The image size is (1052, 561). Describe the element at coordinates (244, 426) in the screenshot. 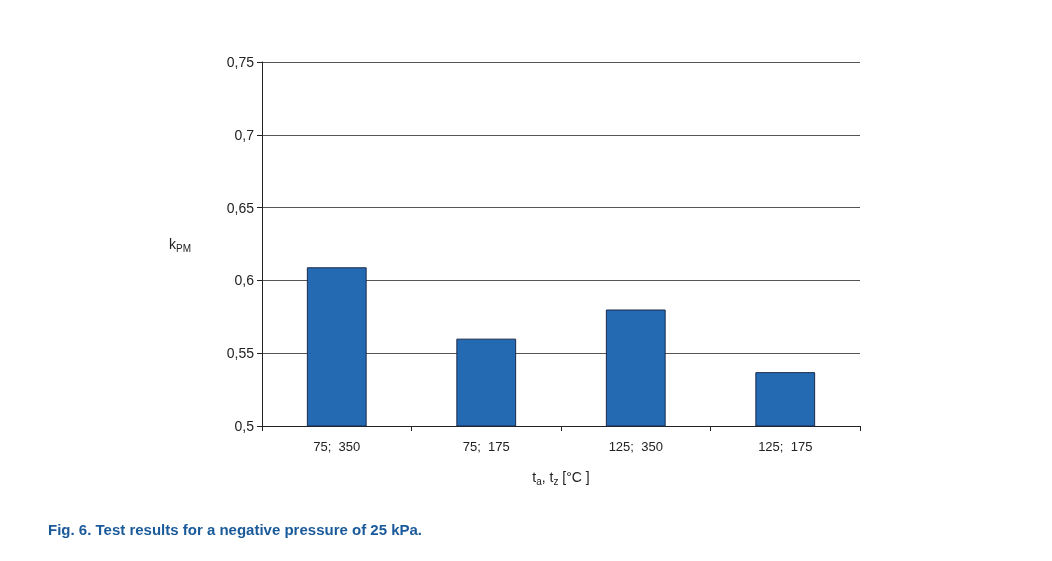

I see `y-tick-label: 0,5` at that location.